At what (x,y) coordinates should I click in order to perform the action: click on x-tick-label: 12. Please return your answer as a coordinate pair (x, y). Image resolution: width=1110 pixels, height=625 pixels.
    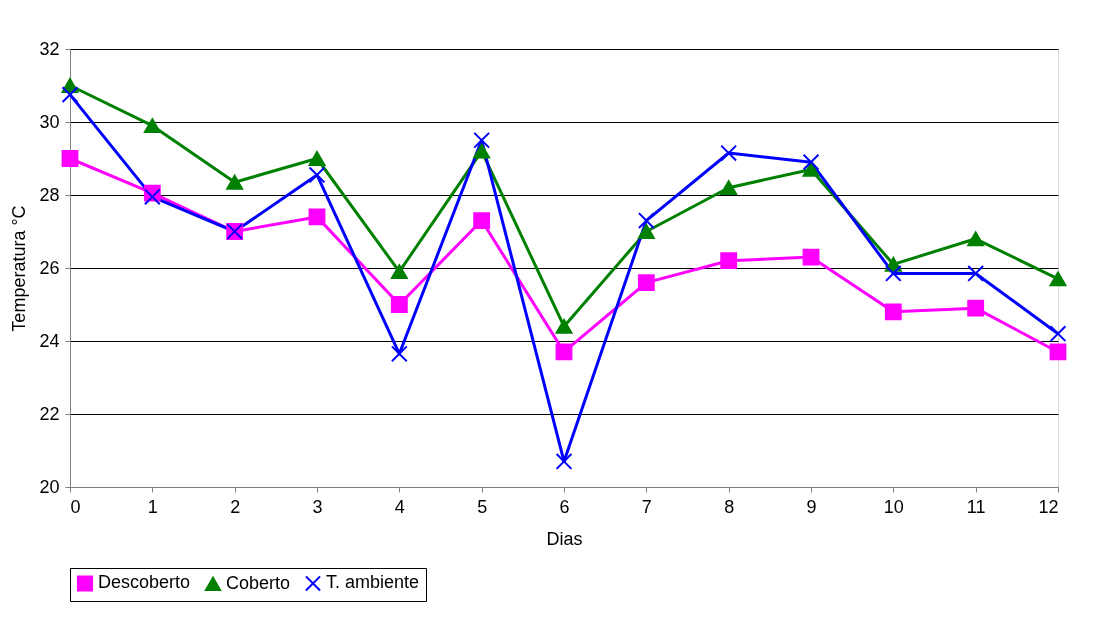
    Looking at the image, I should click on (1048, 506).